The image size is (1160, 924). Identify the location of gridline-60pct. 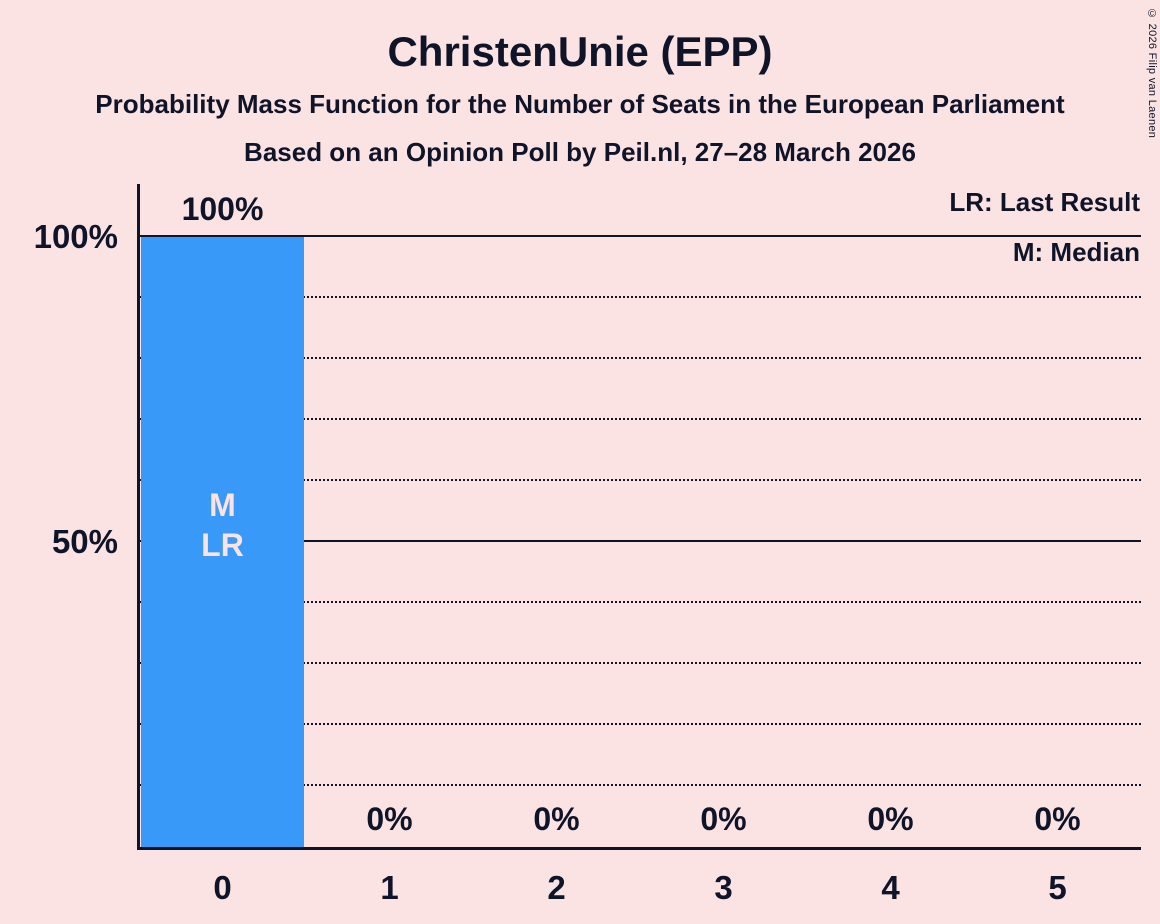
(640, 480).